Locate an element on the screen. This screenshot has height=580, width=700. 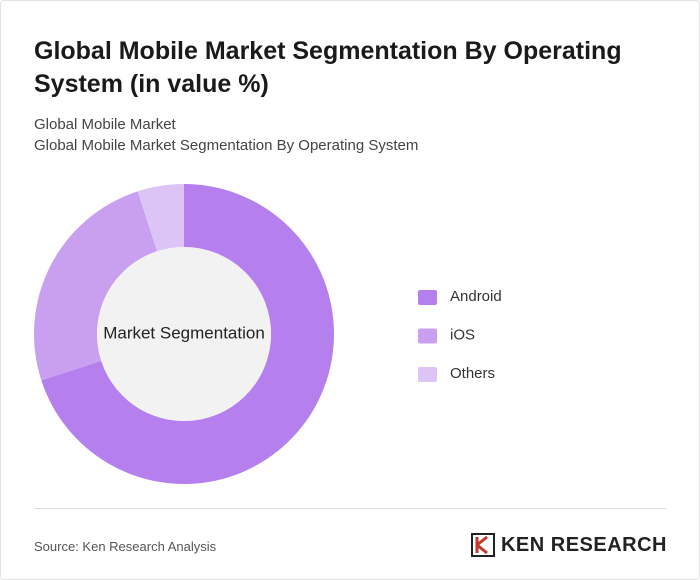
divider is located at coordinates (350, 508).